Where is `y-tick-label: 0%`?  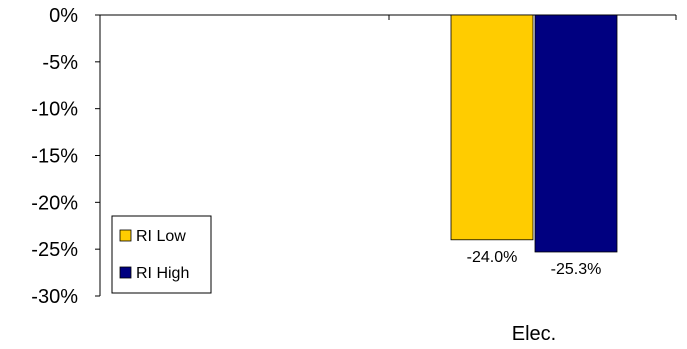
y-tick-label: 0% is located at coordinates (63, 16).